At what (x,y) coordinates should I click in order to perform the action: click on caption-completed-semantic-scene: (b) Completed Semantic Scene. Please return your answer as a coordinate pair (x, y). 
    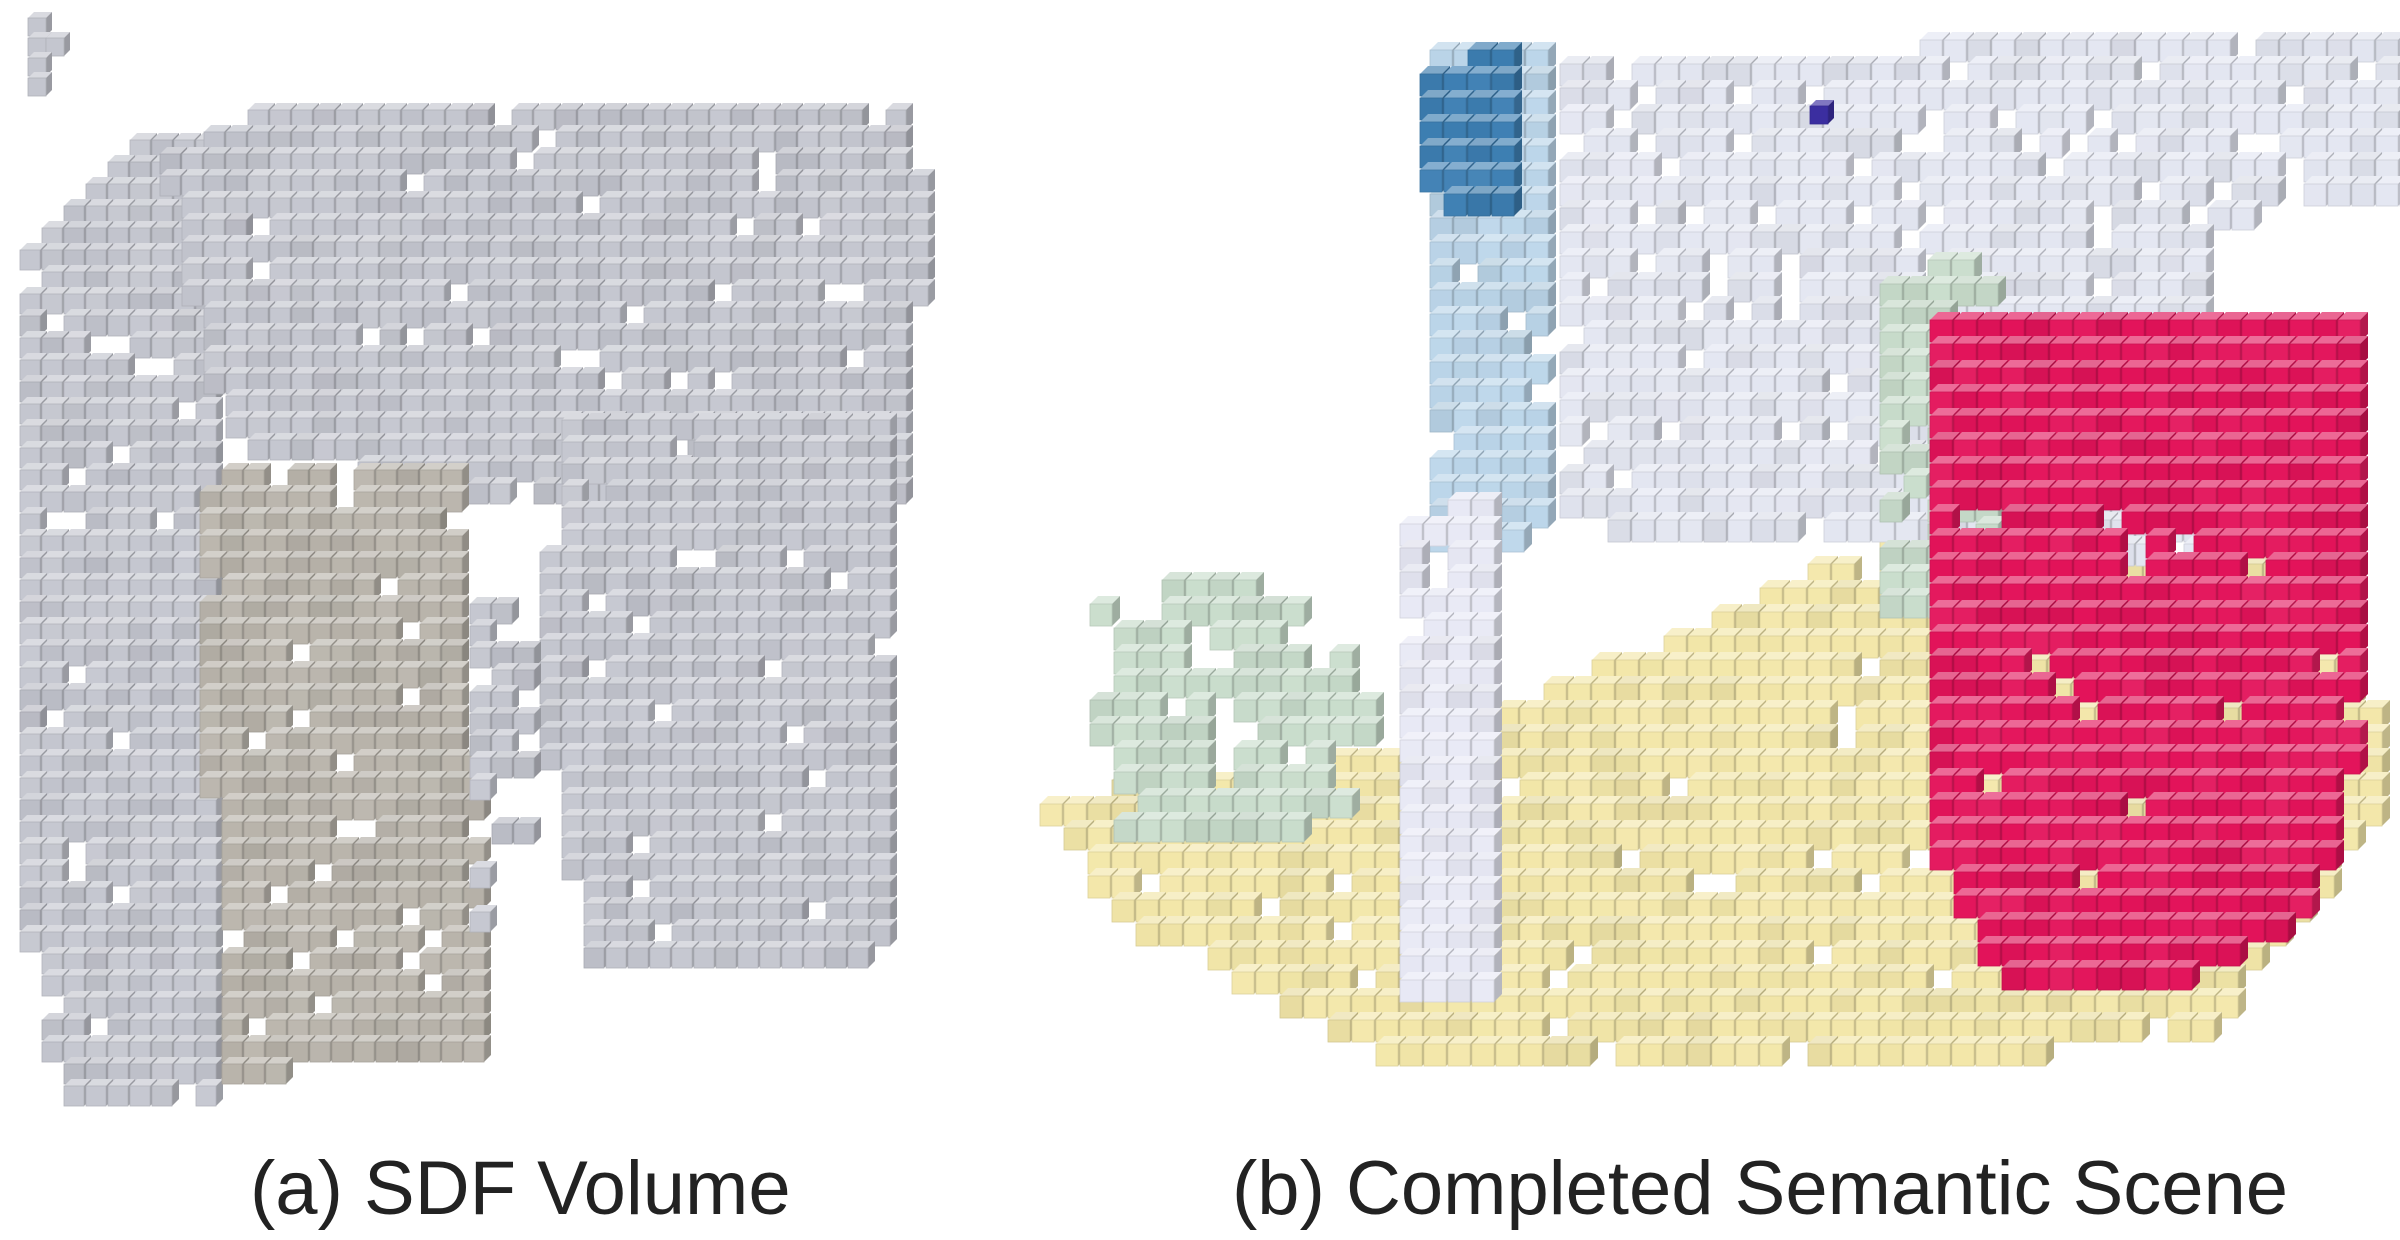
    Looking at the image, I should click on (1760, 1188).